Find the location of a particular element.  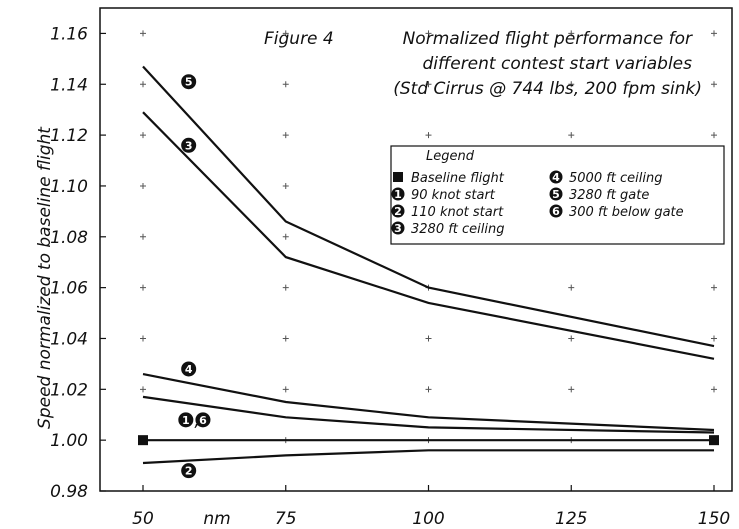

y-tick-label: 1.02 is located at coordinates (69, 390).